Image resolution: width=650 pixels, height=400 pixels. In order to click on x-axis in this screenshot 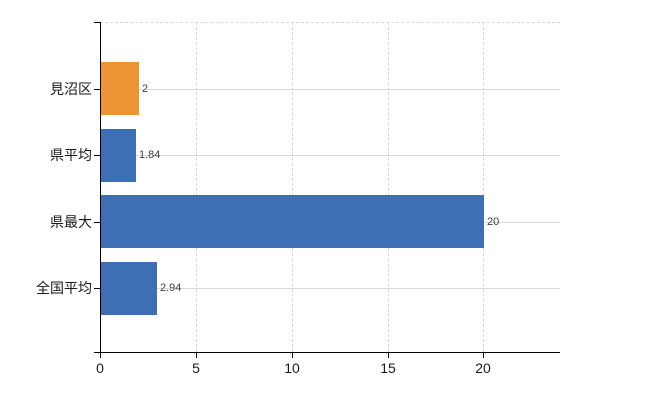, I will do `click(327, 352)`.